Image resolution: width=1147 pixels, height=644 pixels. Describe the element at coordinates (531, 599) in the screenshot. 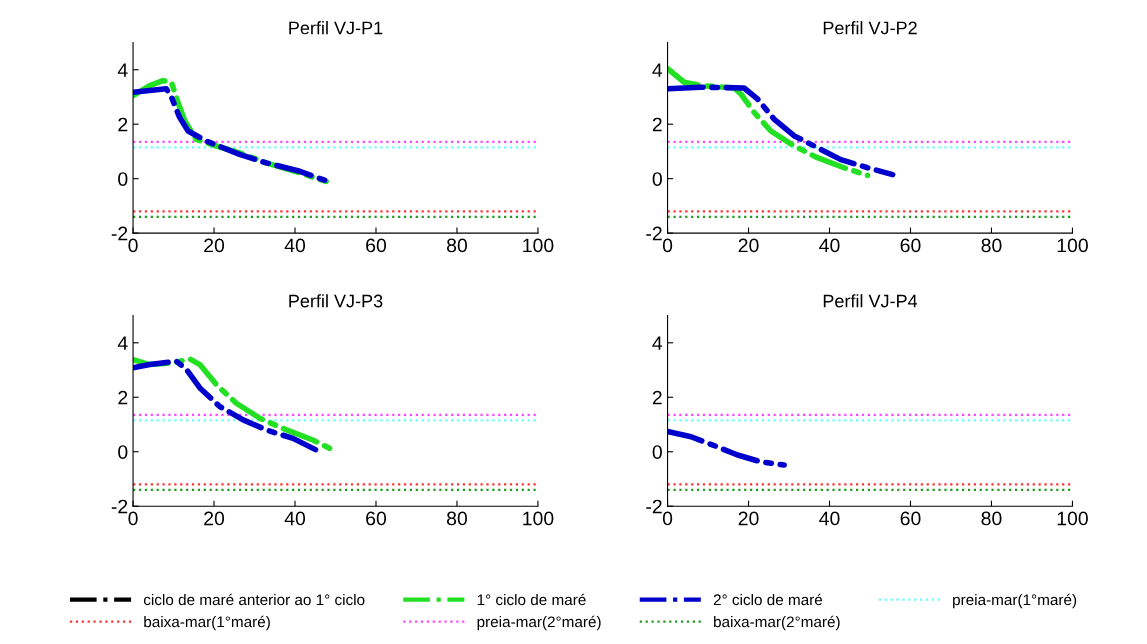

I see `legend-label: 1° ciclo de maré` at that location.